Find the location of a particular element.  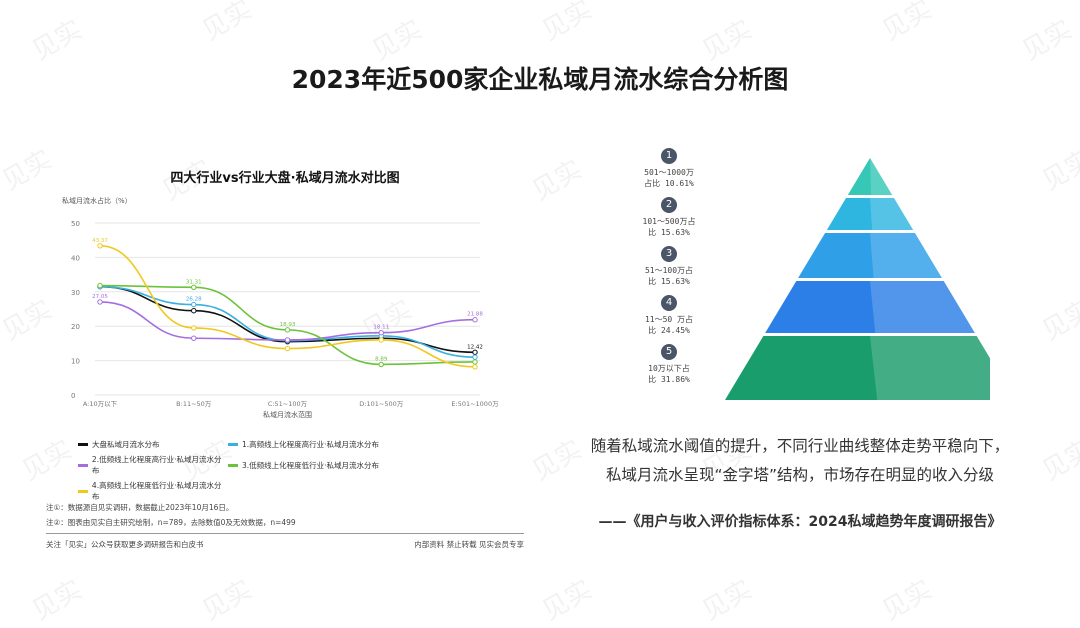

summary-line-2: 私域月流水呈现“金字塔”结构，市场存在明显的收入分级 is located at coordinates (800, 475).